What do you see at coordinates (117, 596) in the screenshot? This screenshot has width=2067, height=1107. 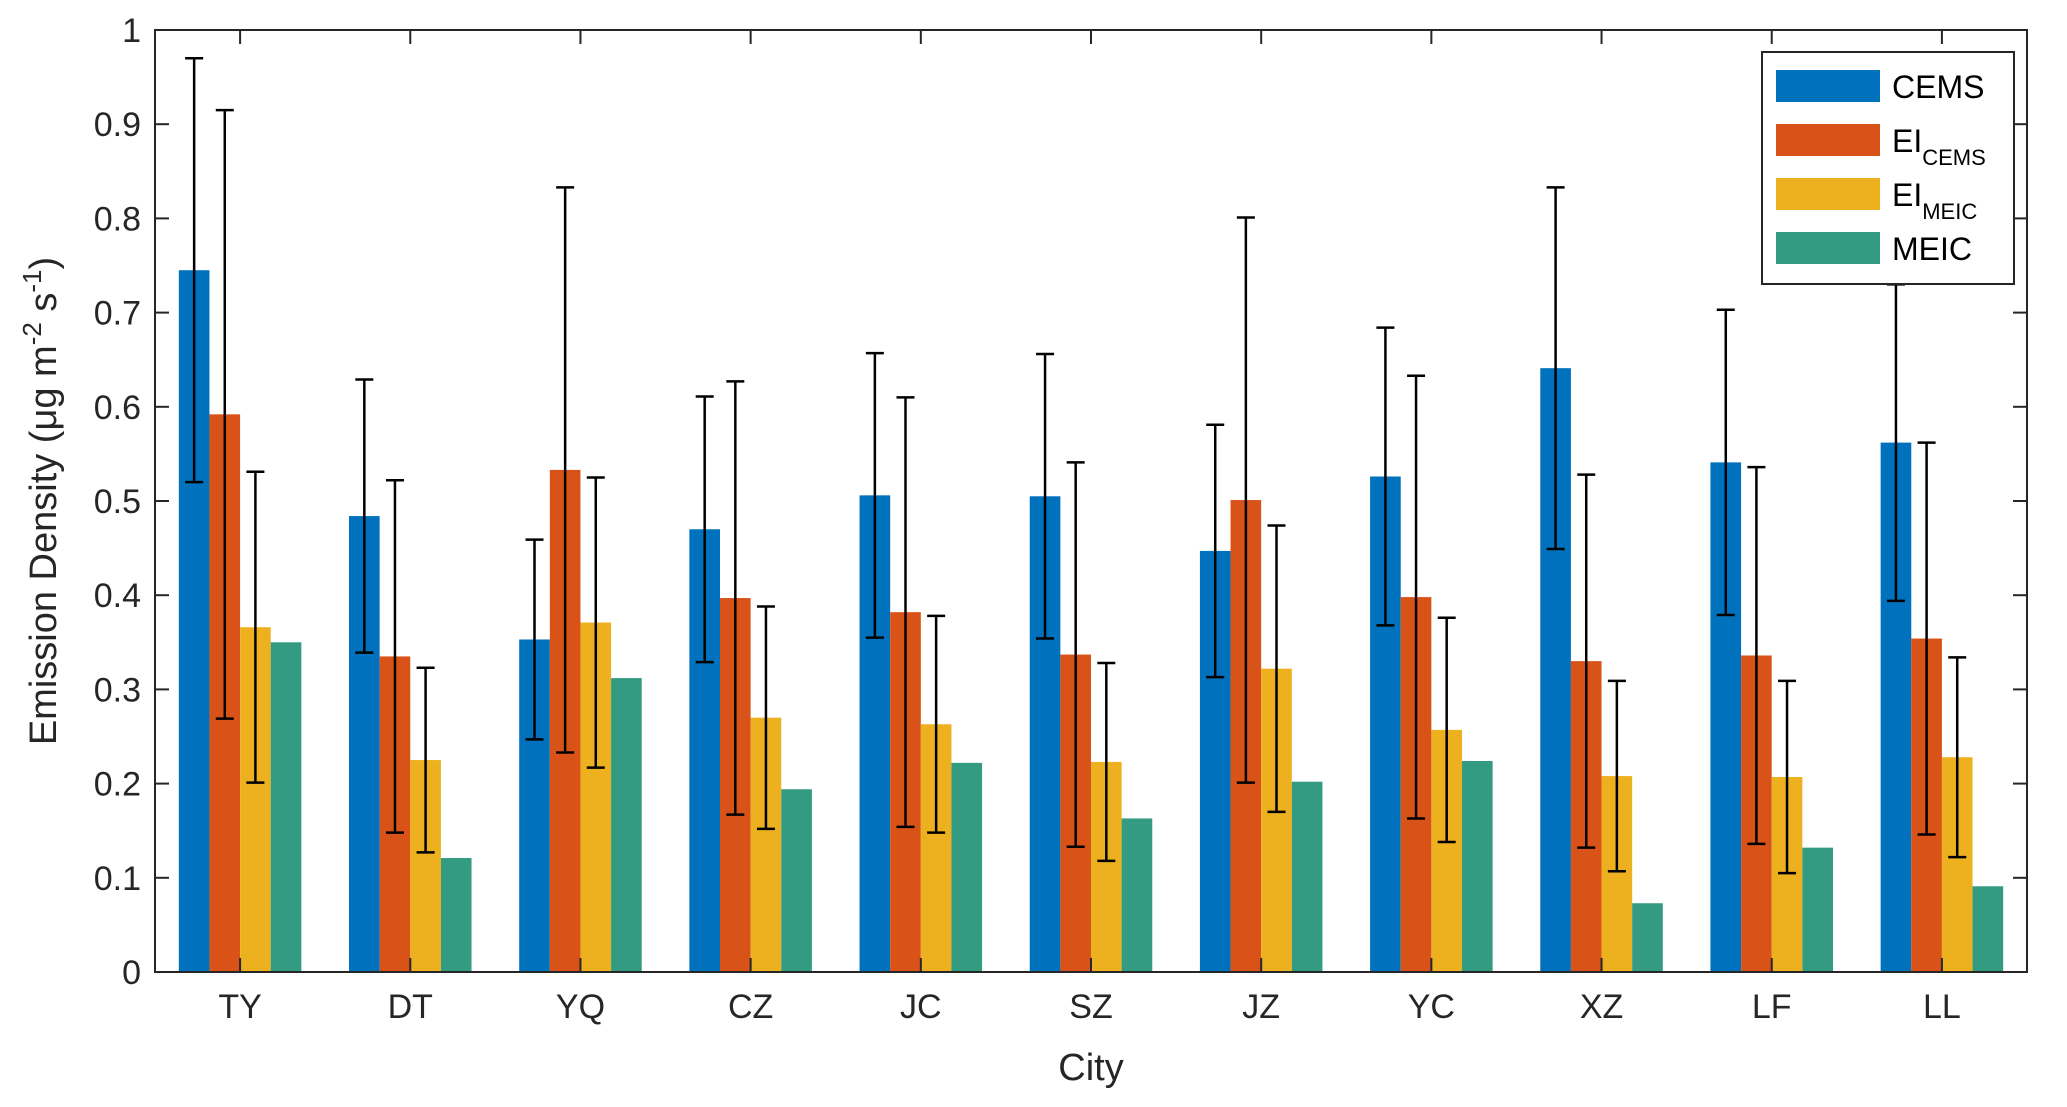 I see `y-tick-label: 0.4` at bounding box center [117, 596].